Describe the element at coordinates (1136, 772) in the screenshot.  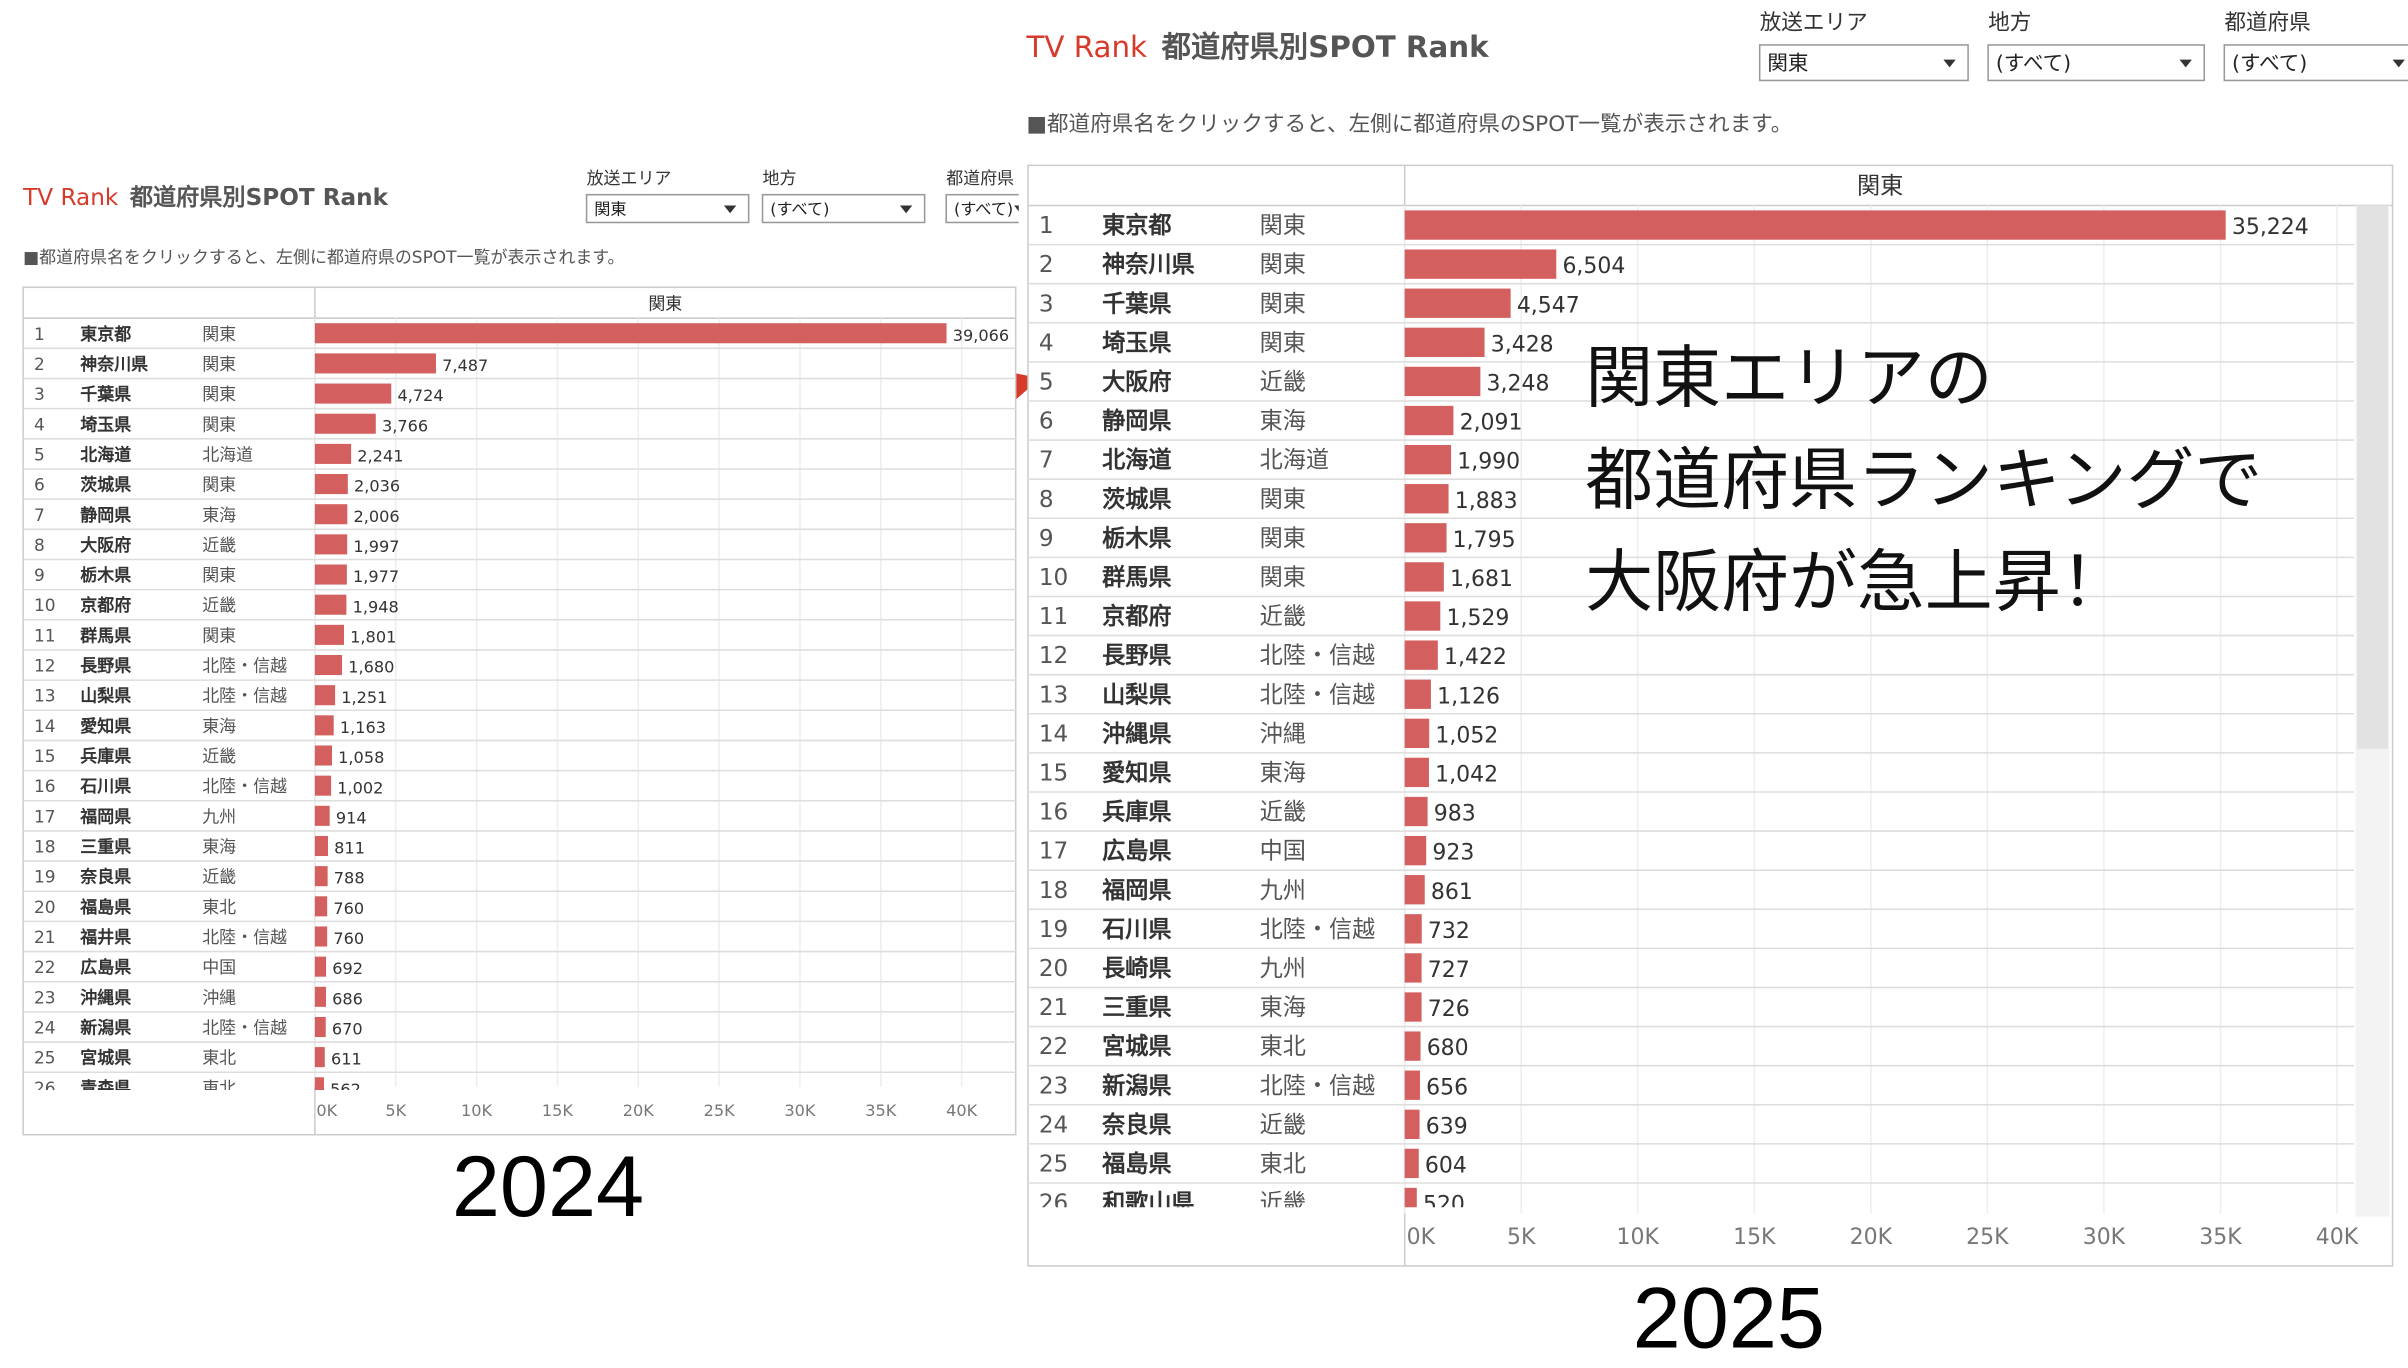
I see `prefecture: 愛知県` at that location.